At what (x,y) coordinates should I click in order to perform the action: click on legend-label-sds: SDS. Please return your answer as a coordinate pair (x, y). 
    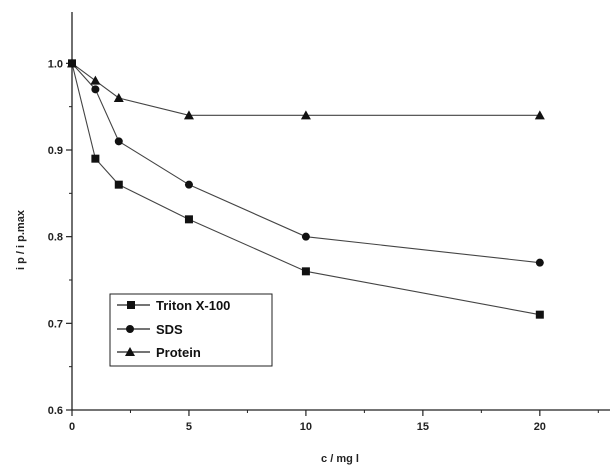
    Looking at the image, I should click on (169, 329).